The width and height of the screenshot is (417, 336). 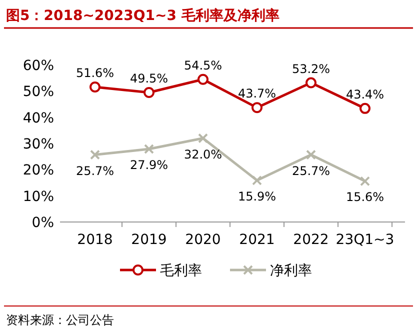 What do you see at coordinates (95, 73) in the screenshot?
I see `data-label: 51.6%` at bounding box center [95, 73].